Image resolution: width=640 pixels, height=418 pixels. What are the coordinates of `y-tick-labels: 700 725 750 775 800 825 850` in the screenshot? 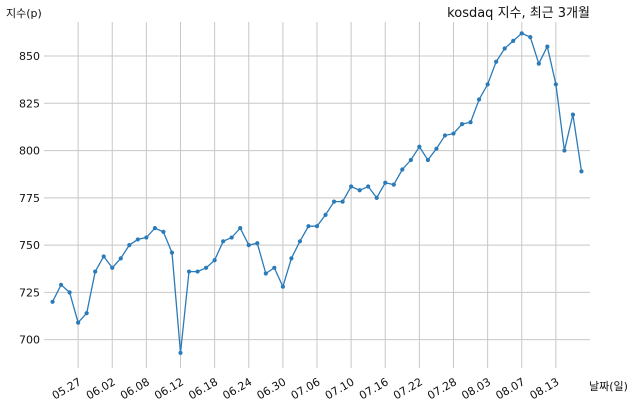 It's located at (29, 198).